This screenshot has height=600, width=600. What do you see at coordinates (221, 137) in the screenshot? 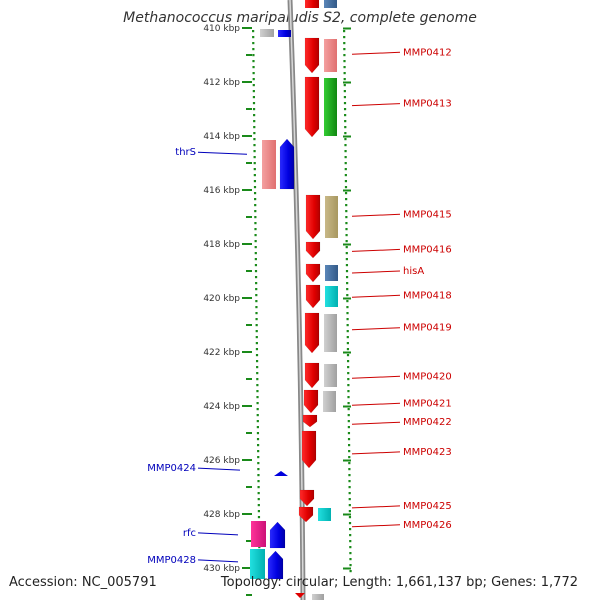
I see `ruler-label: 414 kbp` at bounding box center [221, 137].